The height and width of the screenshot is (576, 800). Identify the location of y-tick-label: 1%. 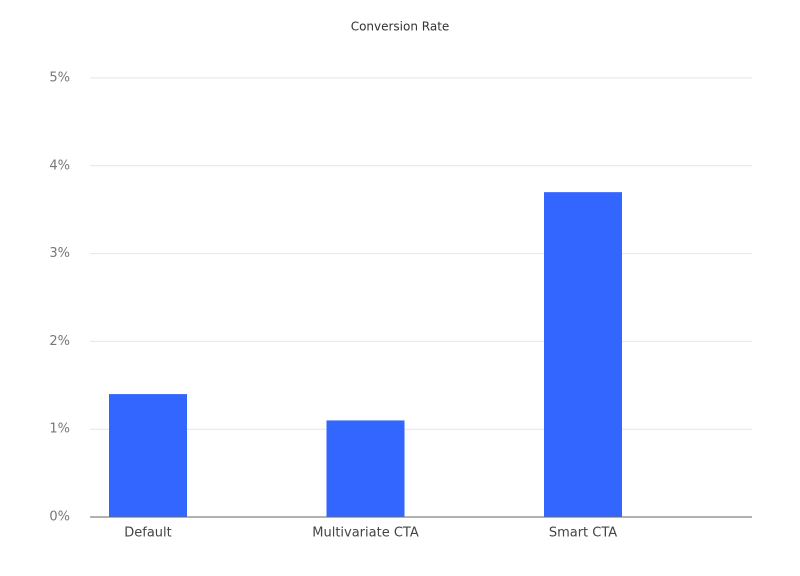
(59, 429).